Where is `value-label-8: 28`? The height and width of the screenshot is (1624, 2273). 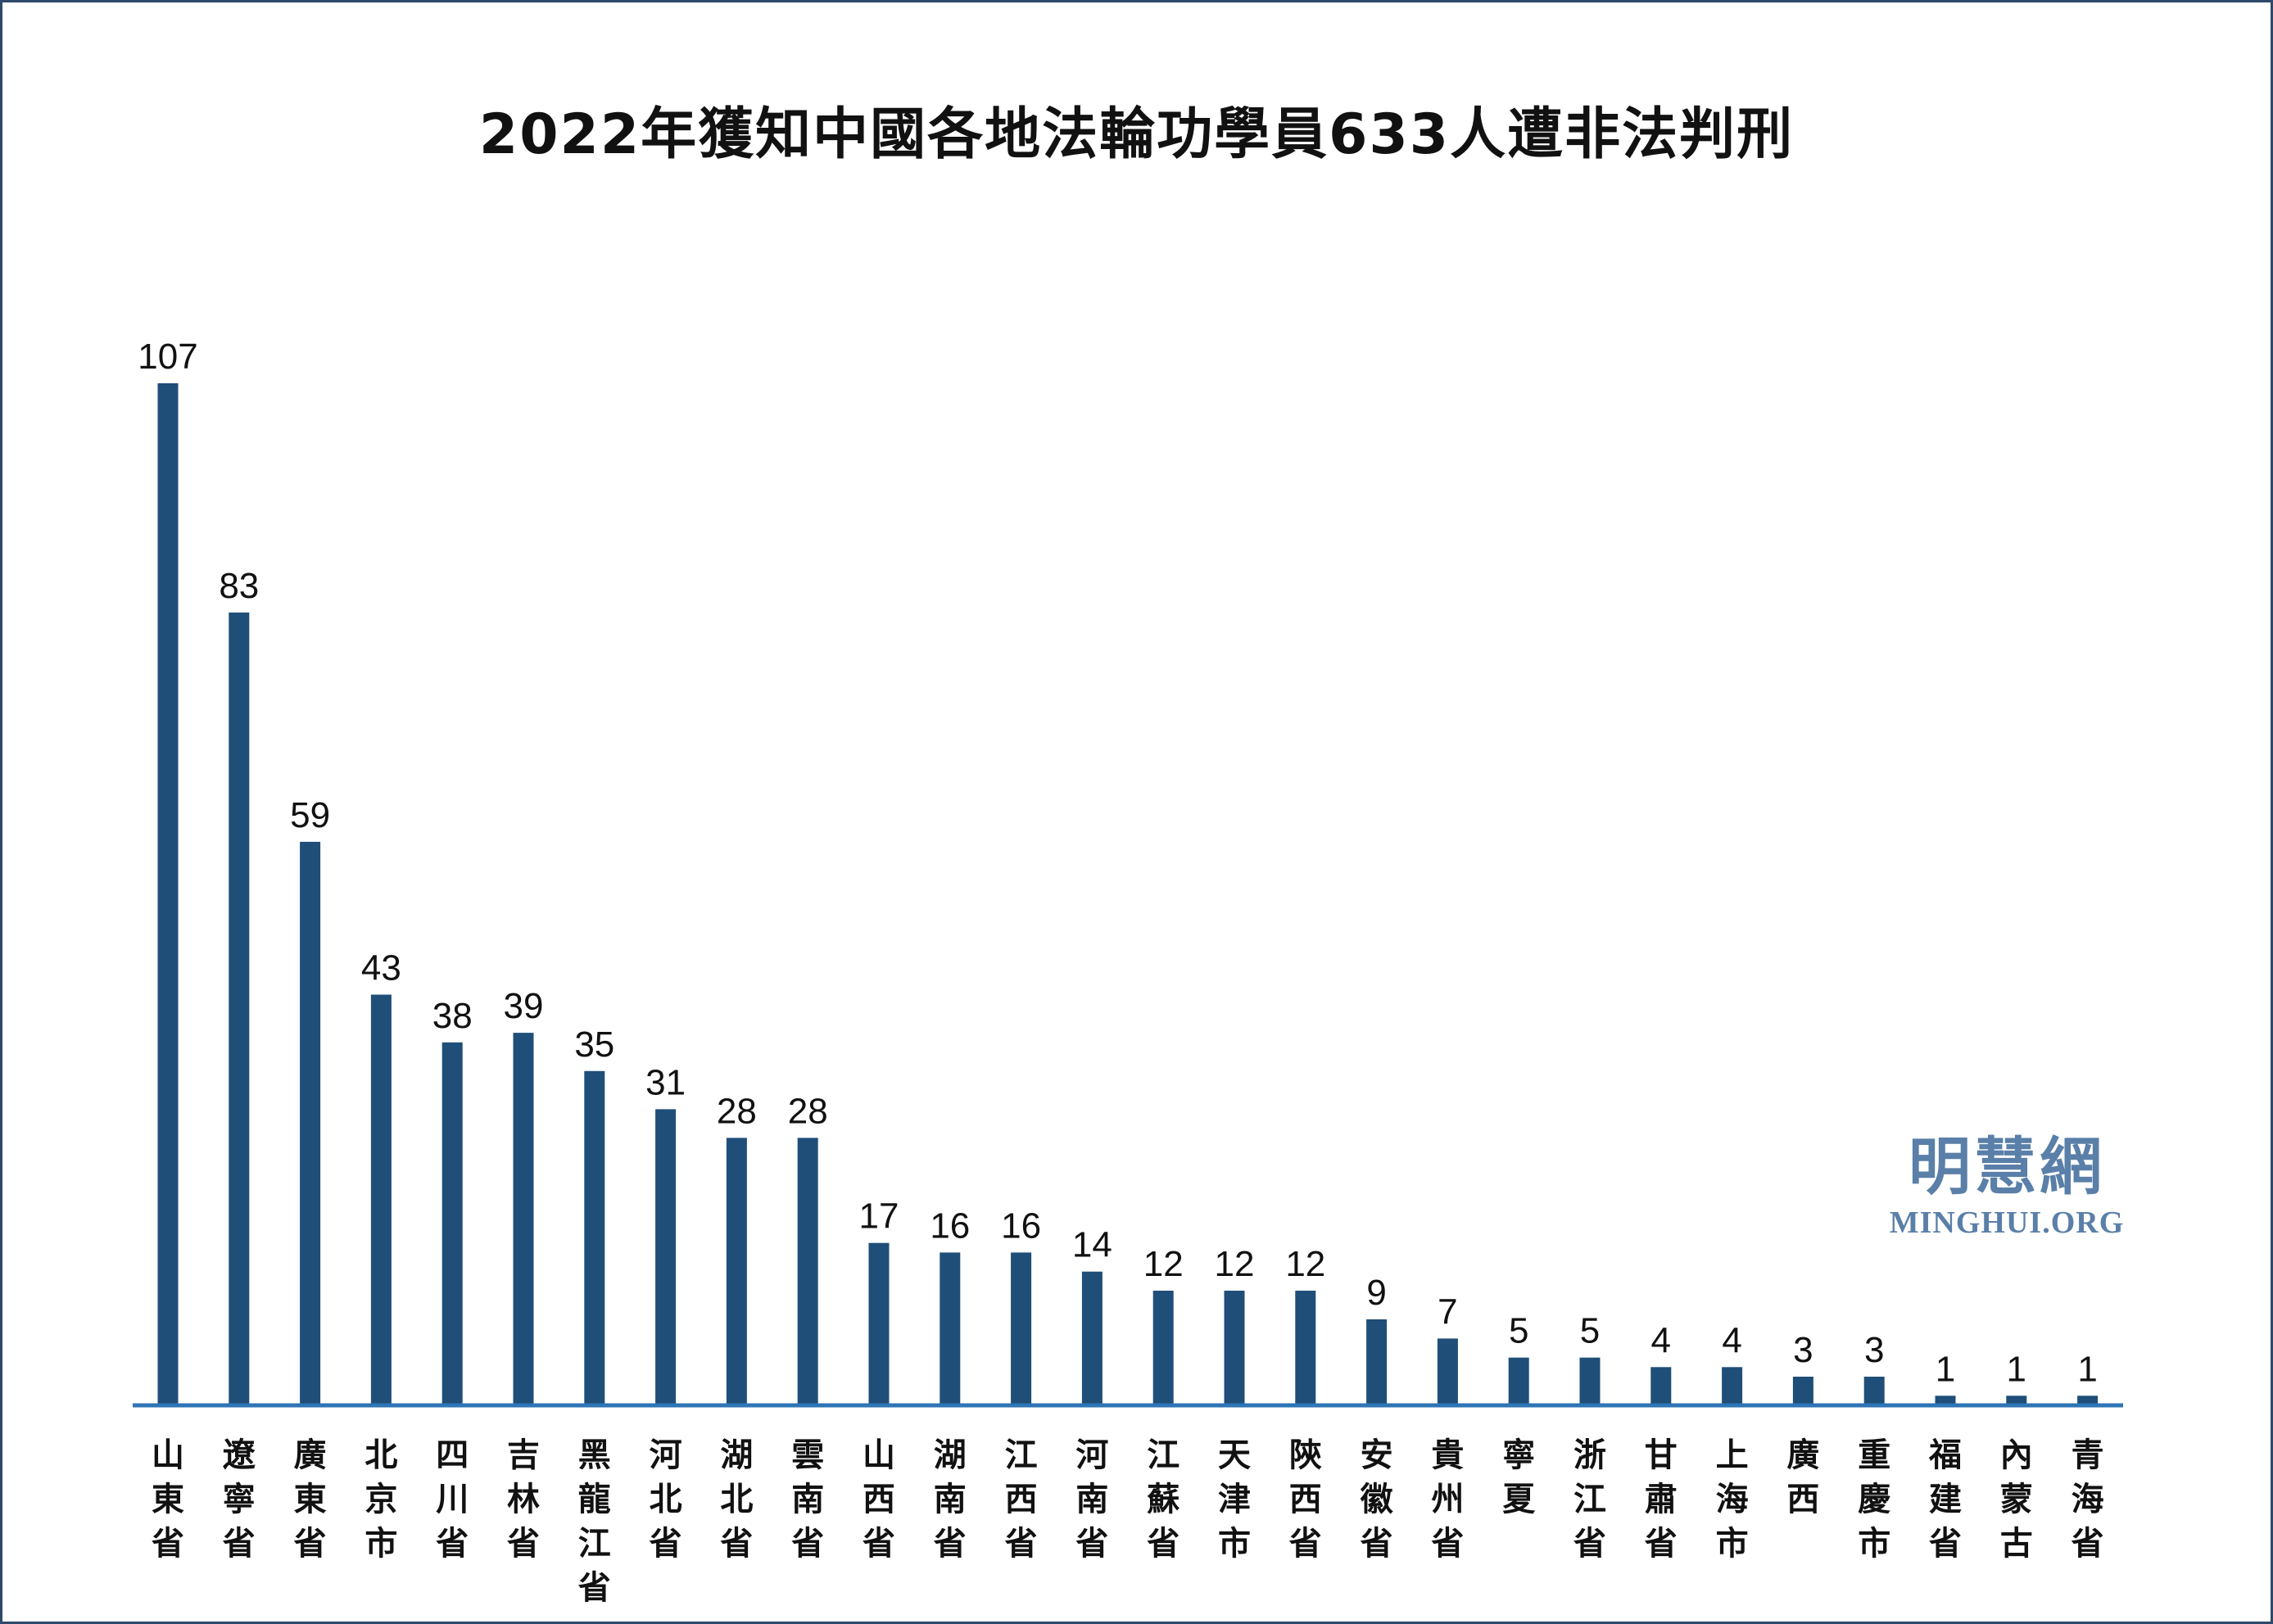
value-label-8: 28 is located at coordinates (737, 1111).